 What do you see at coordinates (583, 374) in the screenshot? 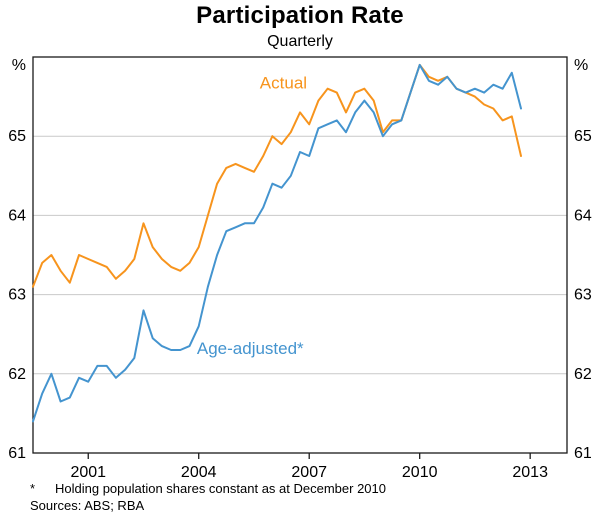
I see `y-tick-label-right: 62` at bounding box center [583, 374].